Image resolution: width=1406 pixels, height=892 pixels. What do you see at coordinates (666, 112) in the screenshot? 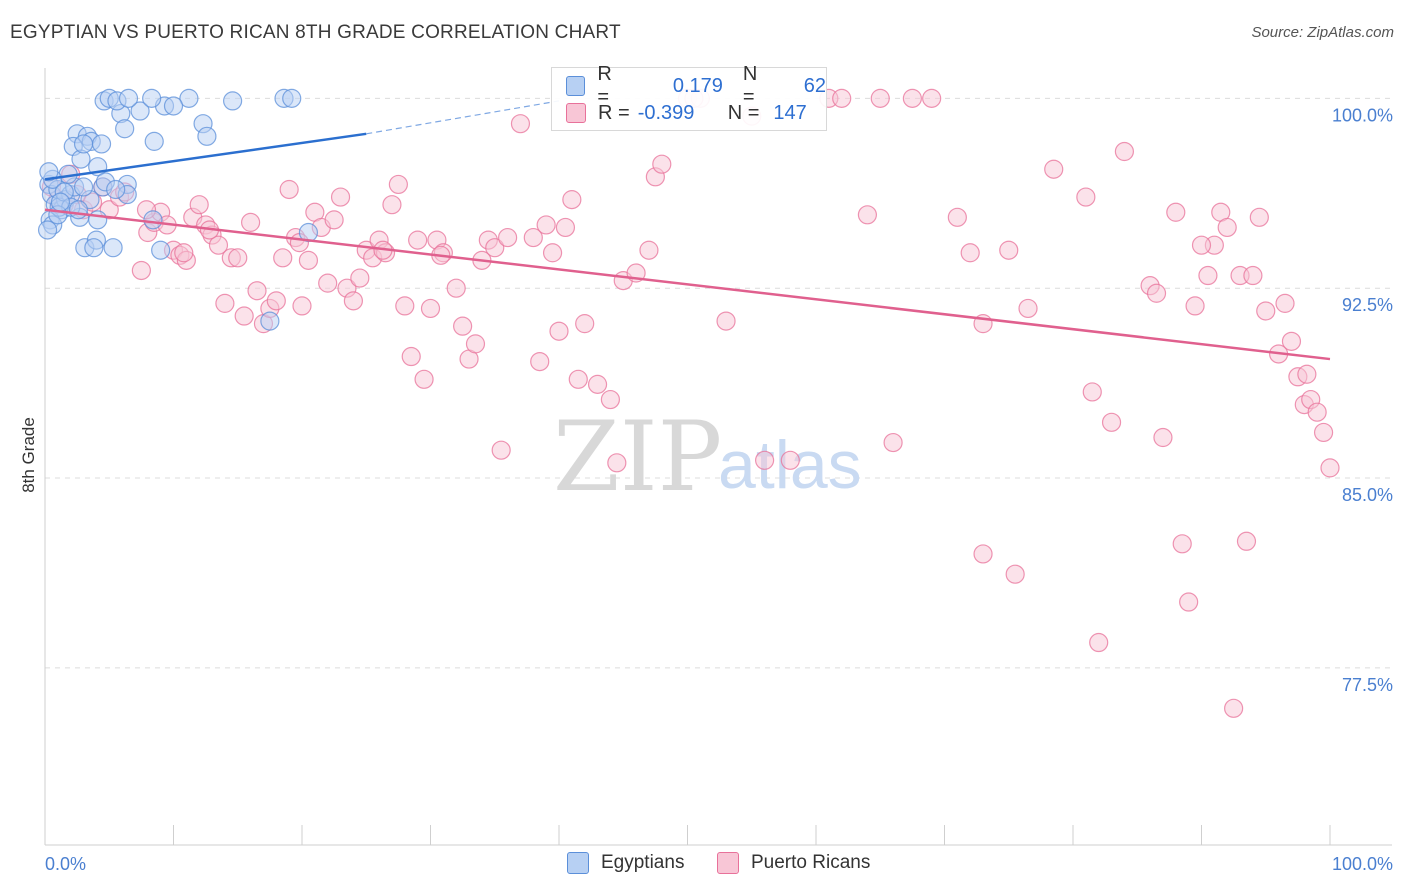
I see `legend-r-value: -0.399` at bounding box center [666, 112].